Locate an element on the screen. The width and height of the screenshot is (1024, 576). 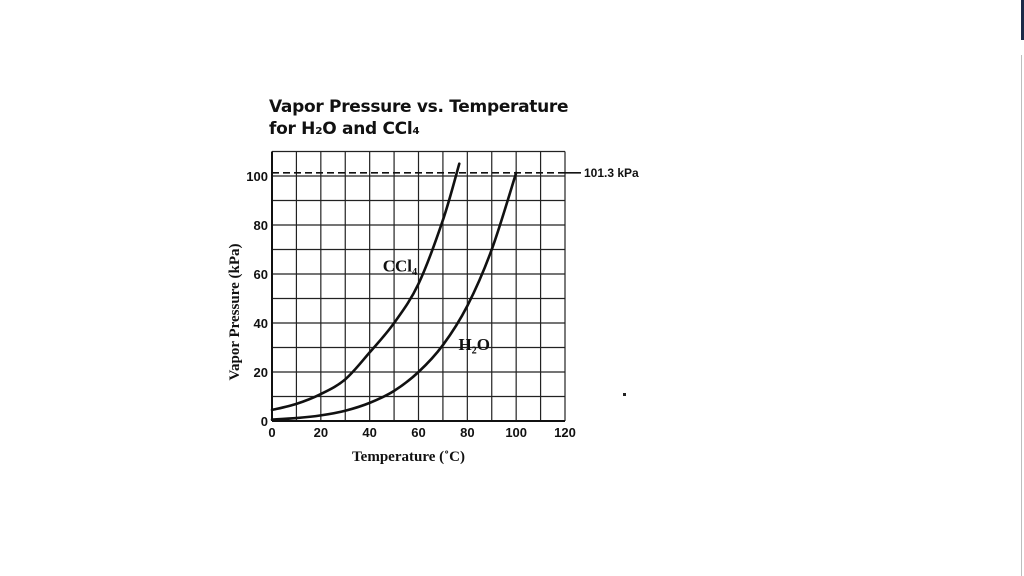
series-curve-h2o is located at coordinates (394, 296).